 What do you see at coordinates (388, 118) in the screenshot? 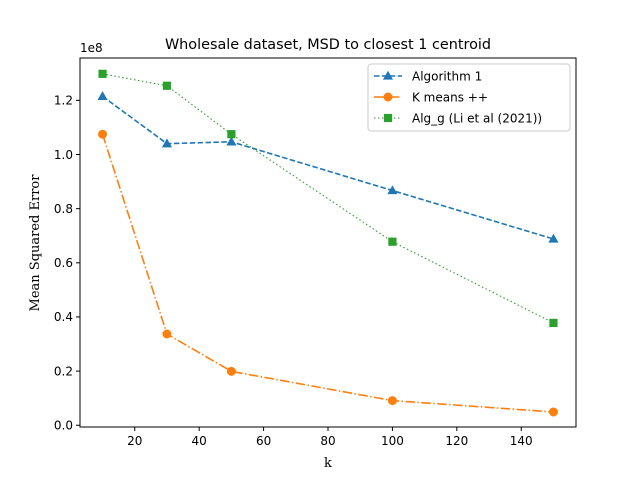
I see `legend-marker-alg-g-li-et-al-2021` at bounding box center [388, 118].